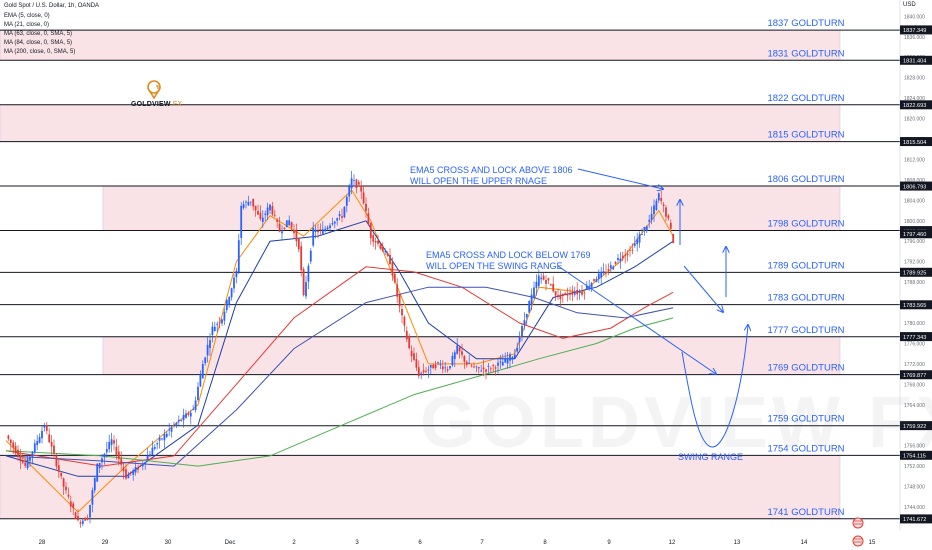 The width and height of the screenshot is (932, 550). What do you see at coordinates (805, 330) in the screenshot?
I see `level-label: 1777 GOLDTURN` at bounding box center [805, 330].